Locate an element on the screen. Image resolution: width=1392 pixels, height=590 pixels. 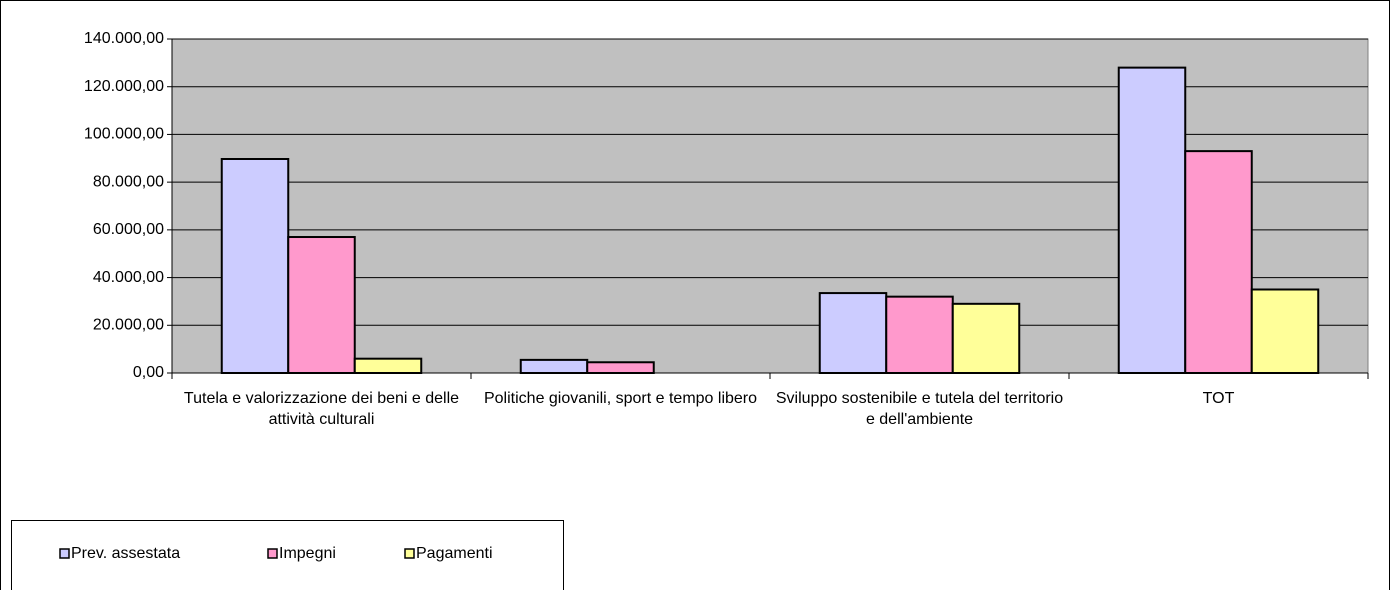
y-tick-label: 80.000,00 is located at coordinates (128, 181).